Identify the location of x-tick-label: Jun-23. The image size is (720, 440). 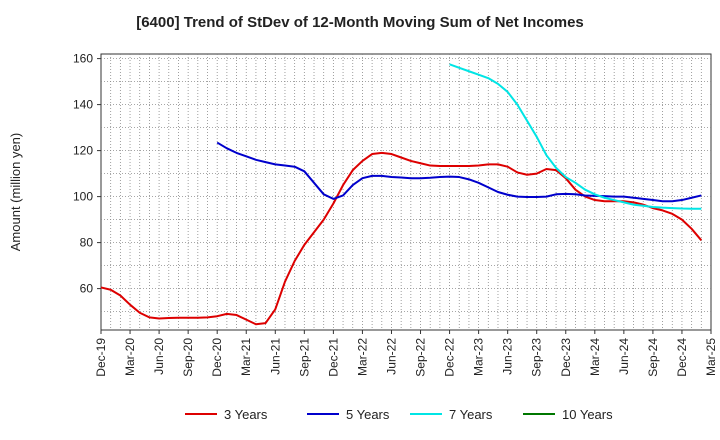
(508, 356).